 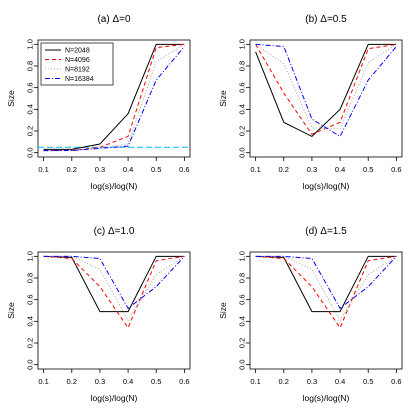 What do you see at coordinates (326, 231) in the screenshot?
I see `chart-title: (d) Δ=1.5` at bounding box center [326, 231].